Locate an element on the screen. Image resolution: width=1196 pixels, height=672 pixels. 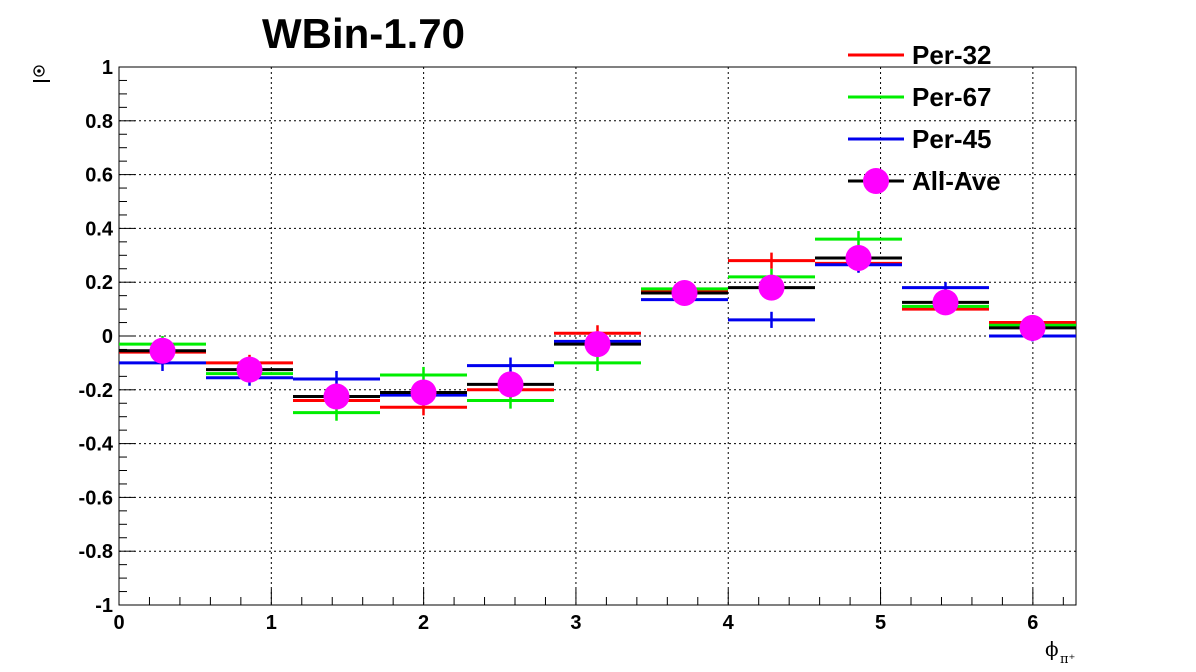
x-tick-label: 5 is located at coordinates (880, 623).